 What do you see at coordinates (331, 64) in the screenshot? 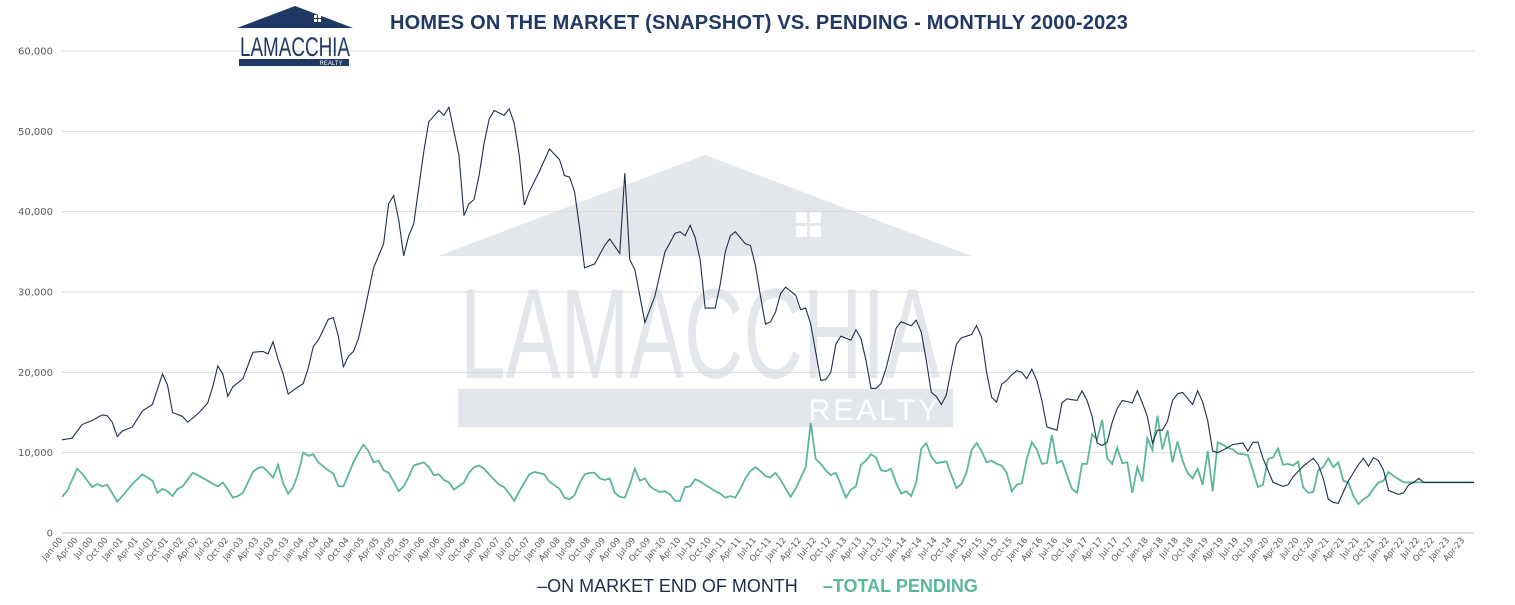
I see `logo-sub: REALTY` at bounding box center [331, 64].